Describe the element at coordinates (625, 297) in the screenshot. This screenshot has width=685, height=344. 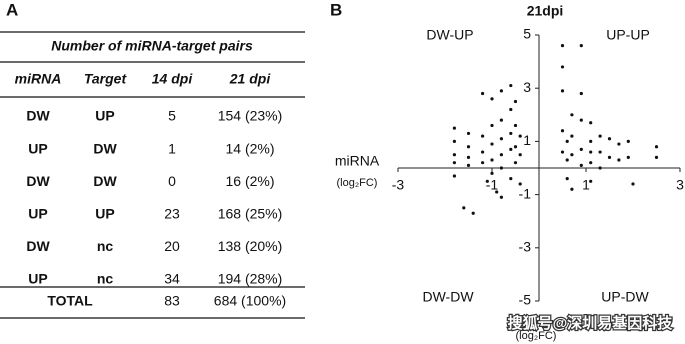
I see `quadrant-label: UP-DW` at that location.